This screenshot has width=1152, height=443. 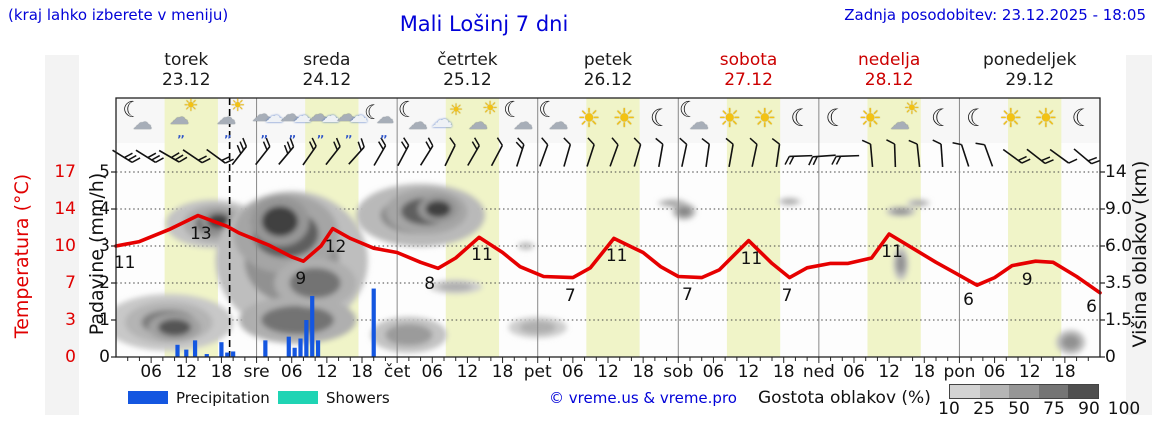 What do you see at coordinates (643, 398) in the screenshot?
I see `copyright-link: © vreme.us & vreme.pro` at bounding box center [643, 398].